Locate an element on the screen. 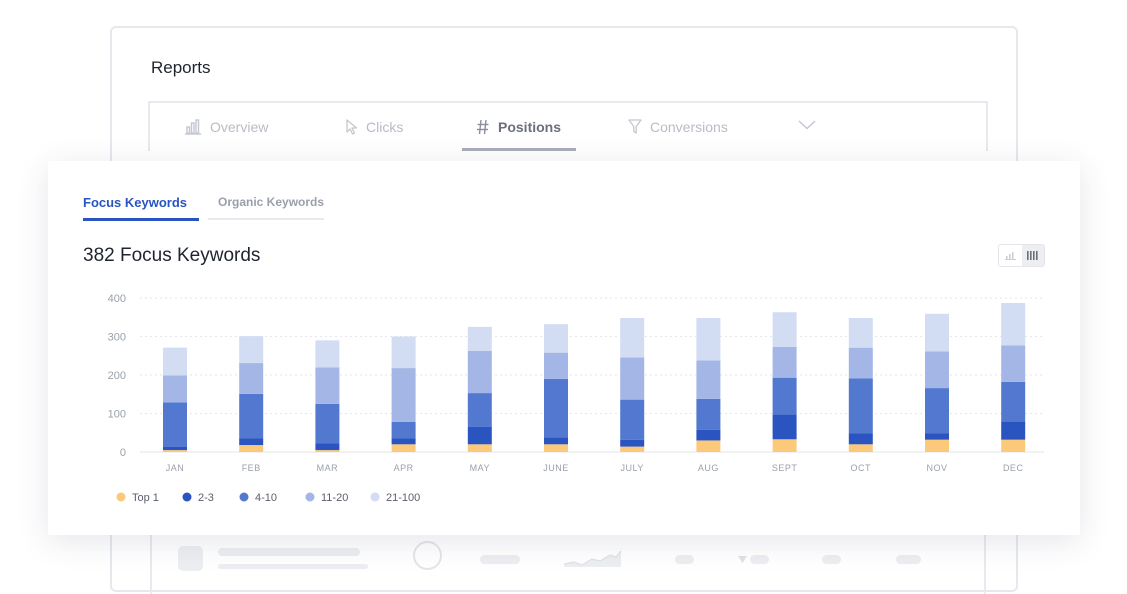  x-tick-label: MAY is located at coordinates (480, 468).